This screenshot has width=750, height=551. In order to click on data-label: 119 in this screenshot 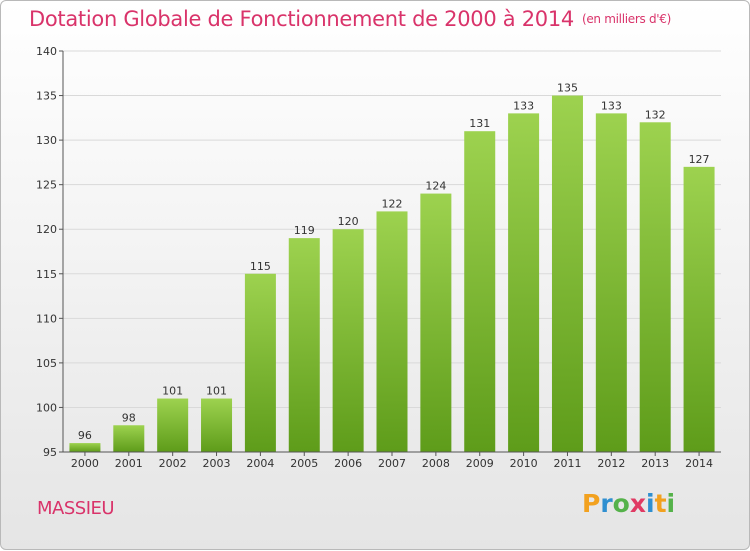, I will do `click(304, 230)`.